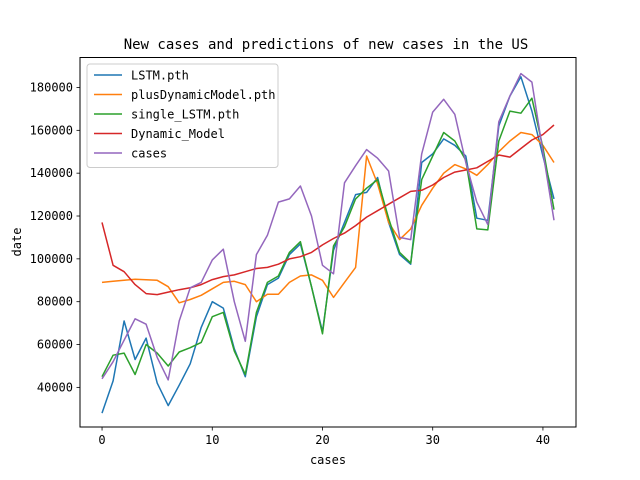  What do you see at coordinates (51, 87) in the screenshot?
I see `y-tick-label: 180000` at bounding box center [51, 87].